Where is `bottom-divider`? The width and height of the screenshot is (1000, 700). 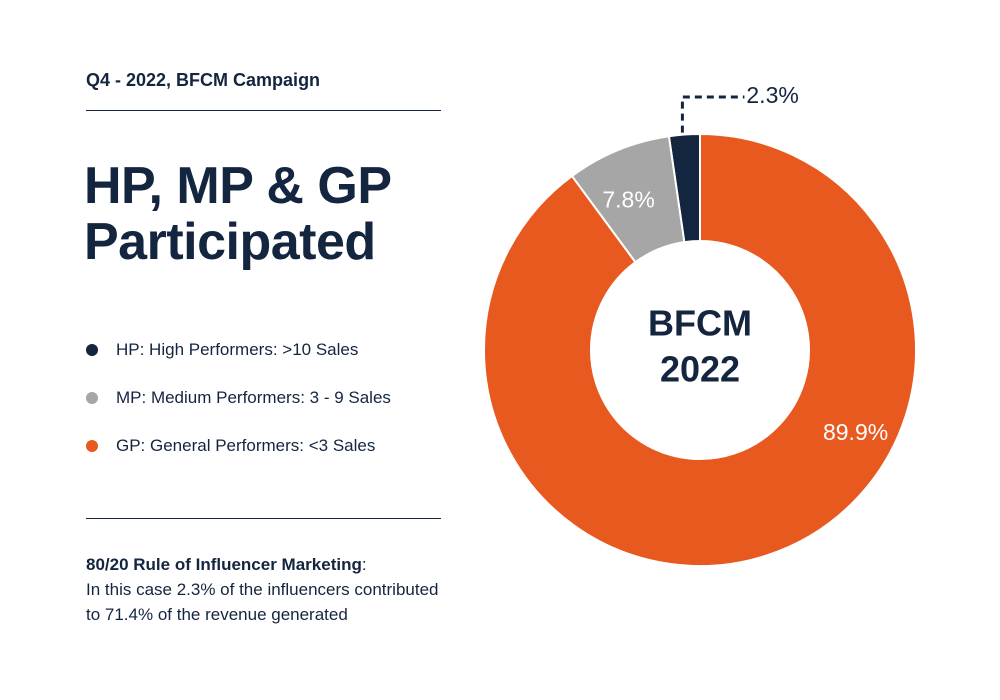
bottom-divider is located at coordinates (263, 518).